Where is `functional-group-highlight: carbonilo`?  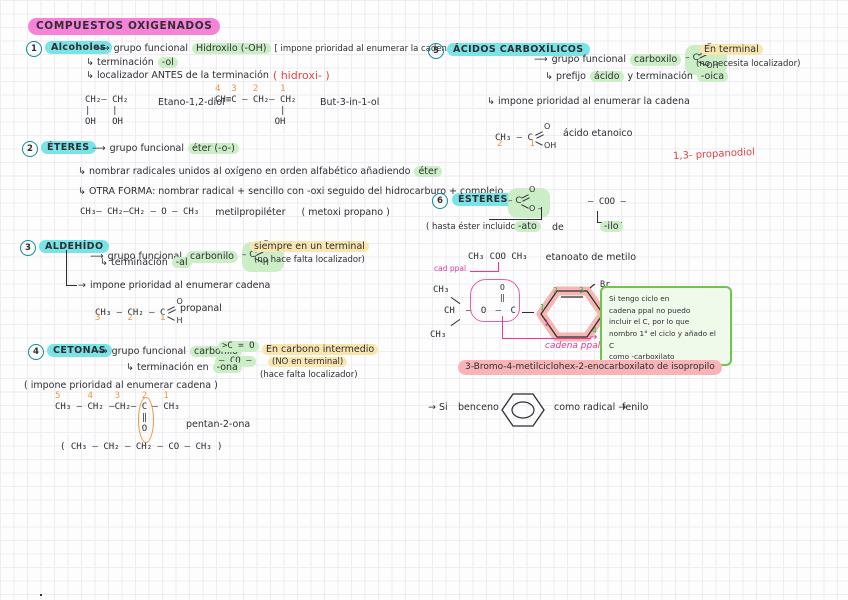
functional-group-highlight: carbonilo is located at coordinates (216, 352).